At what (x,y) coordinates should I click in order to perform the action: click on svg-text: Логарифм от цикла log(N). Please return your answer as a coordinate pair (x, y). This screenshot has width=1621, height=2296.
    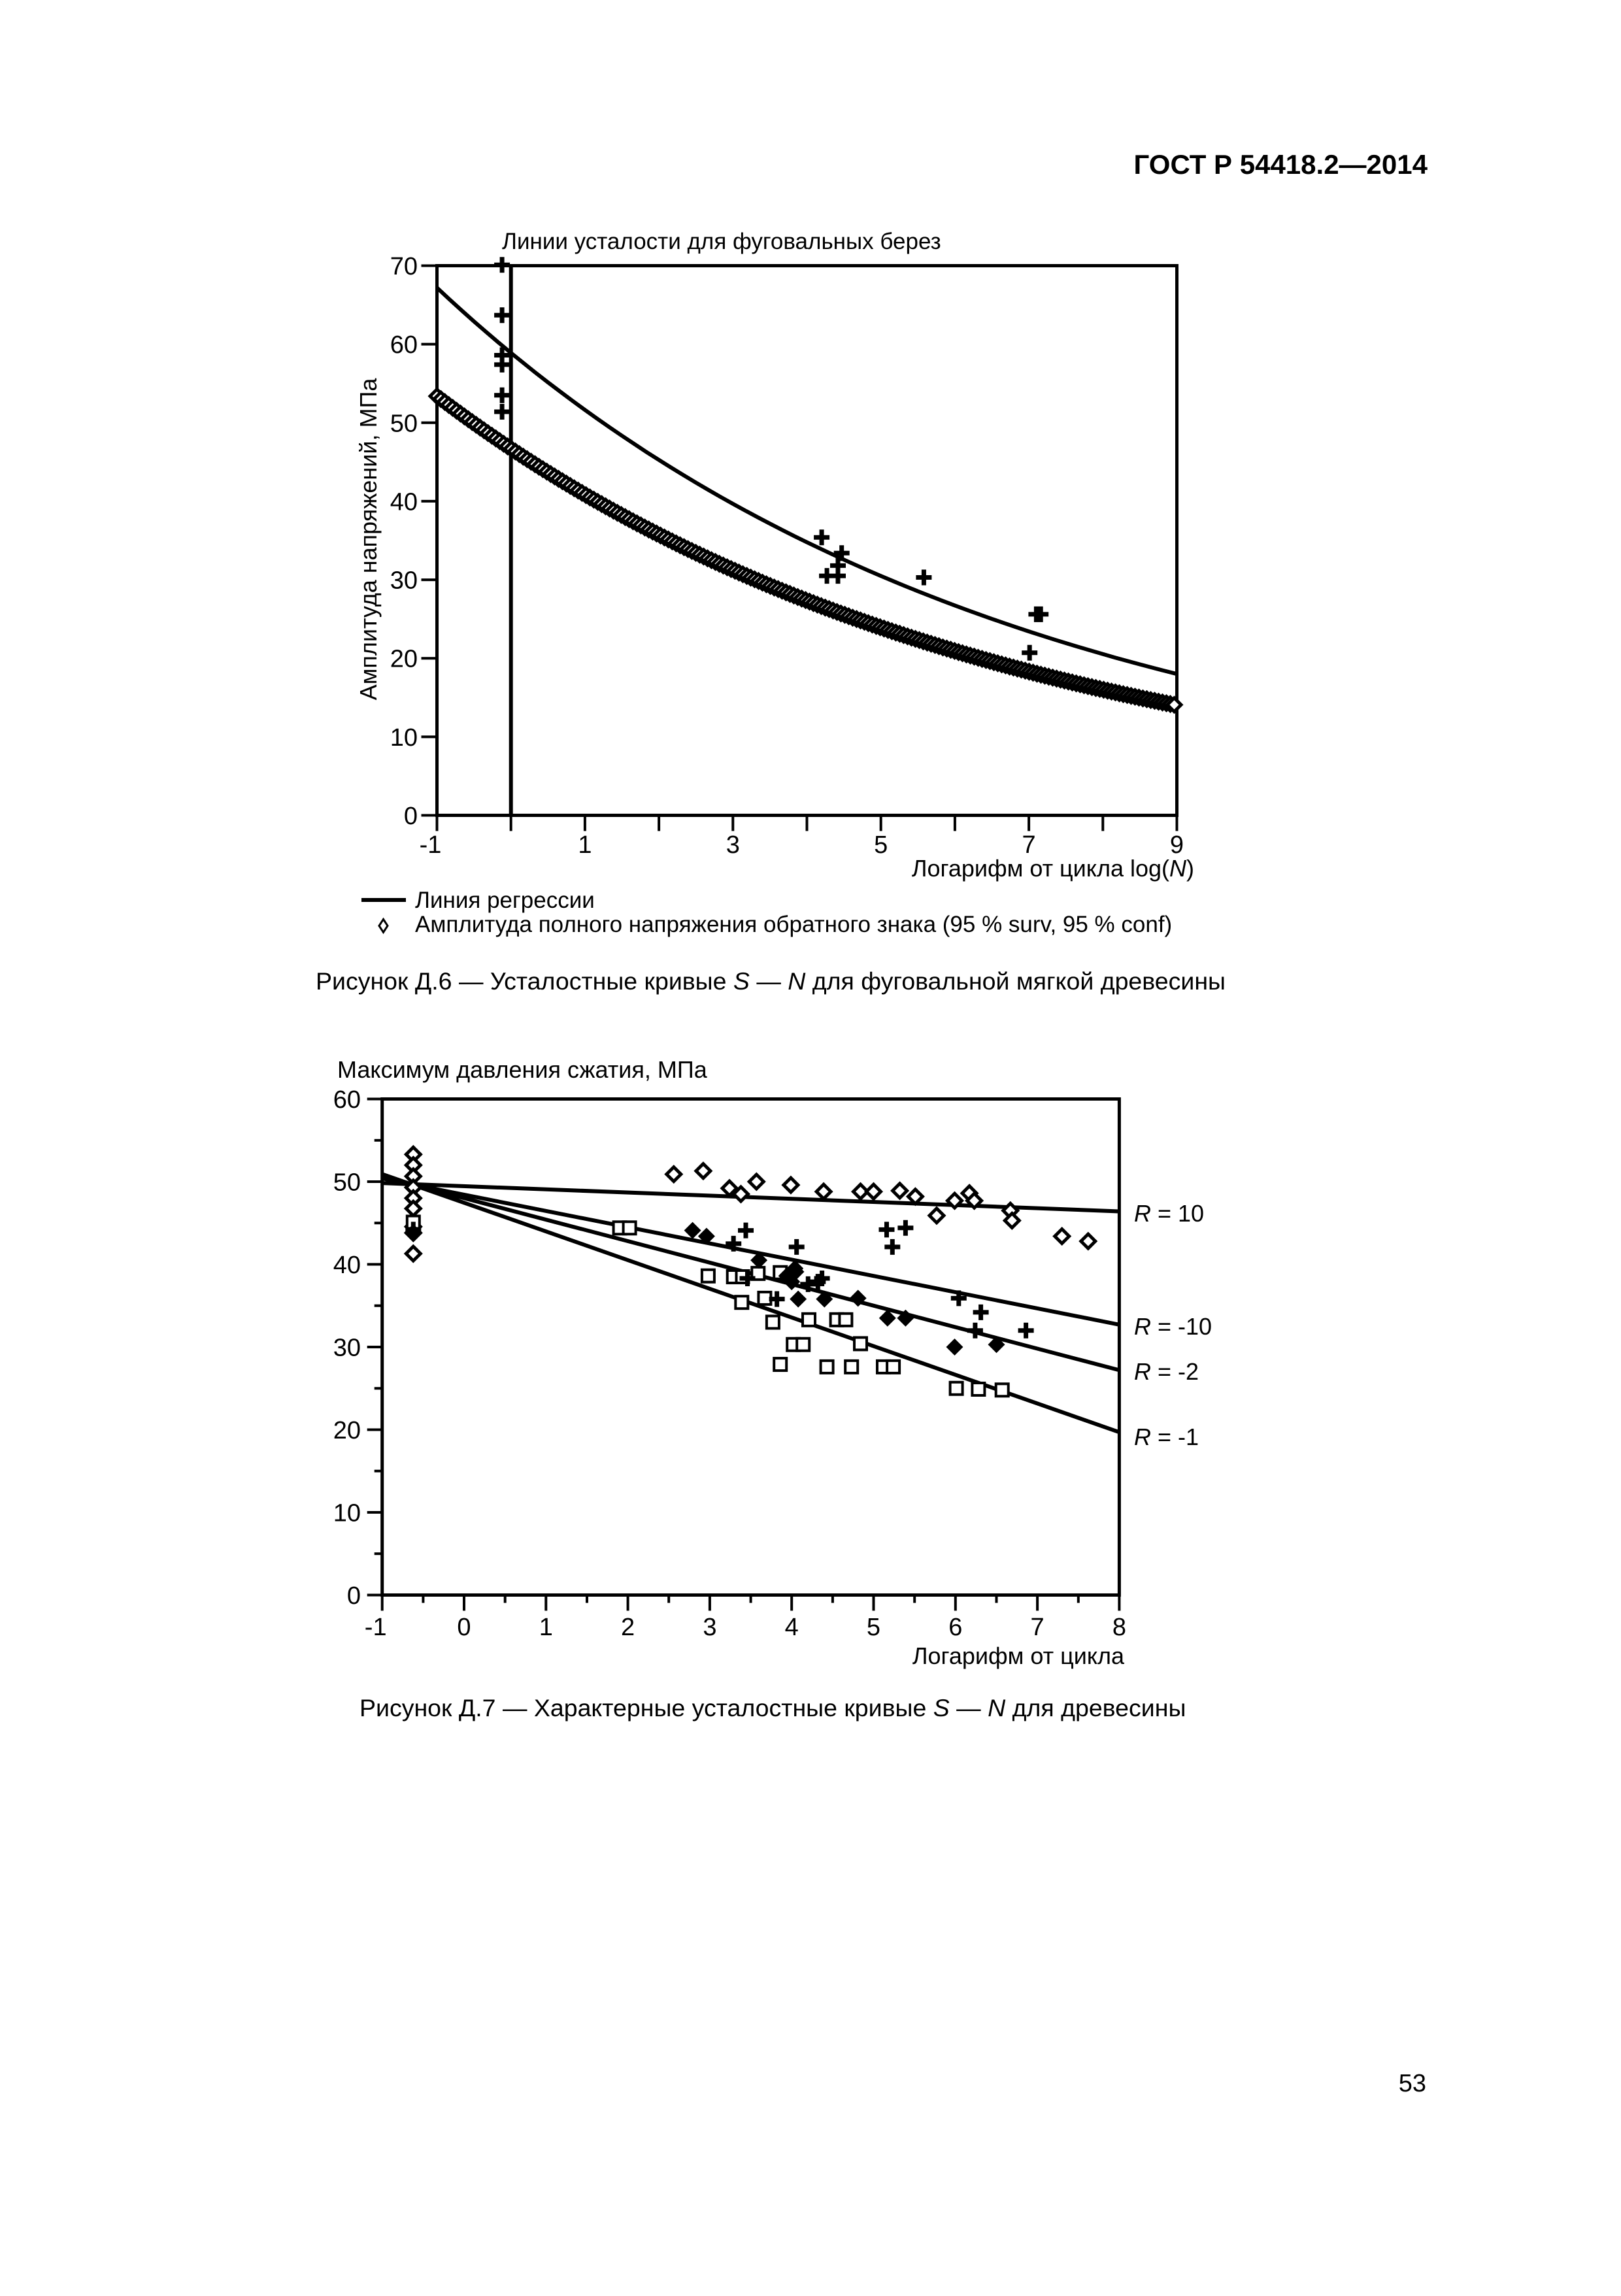
    Looking at the image, I should click on (1053, 868).